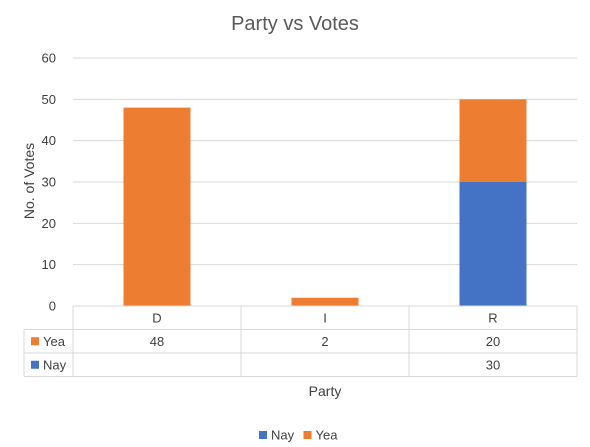  Describe the element at coordinates (493, 244) in the screenshot. I see `bar-nay-r` at that location.